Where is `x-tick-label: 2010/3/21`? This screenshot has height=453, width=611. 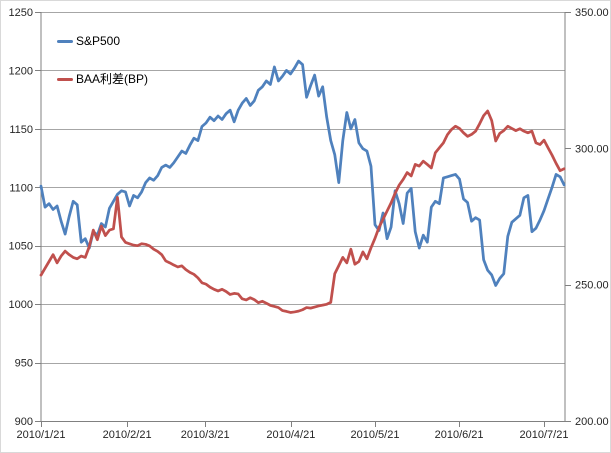
x-tick-label: 2010/3/21 is located at coordinates (205, 435).